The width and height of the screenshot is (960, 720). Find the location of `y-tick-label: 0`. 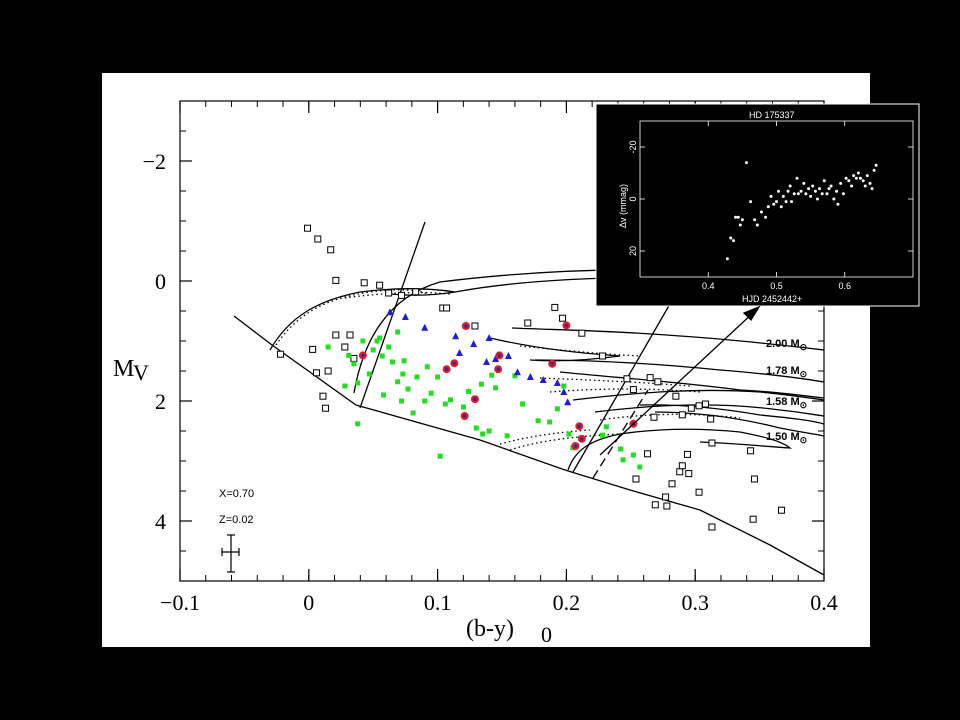

y-tick-label: 0 is located at coordinates (160, 281).